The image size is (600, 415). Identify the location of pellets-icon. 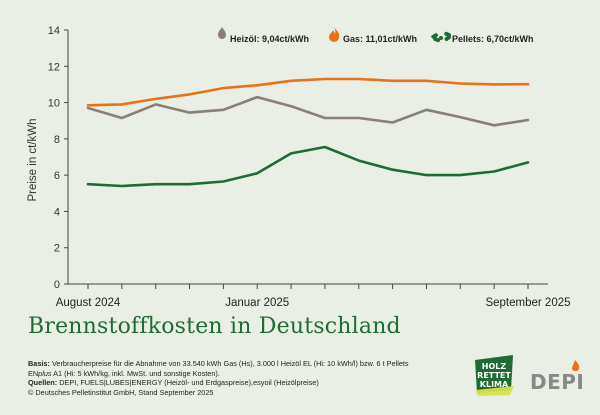
(441, 37).